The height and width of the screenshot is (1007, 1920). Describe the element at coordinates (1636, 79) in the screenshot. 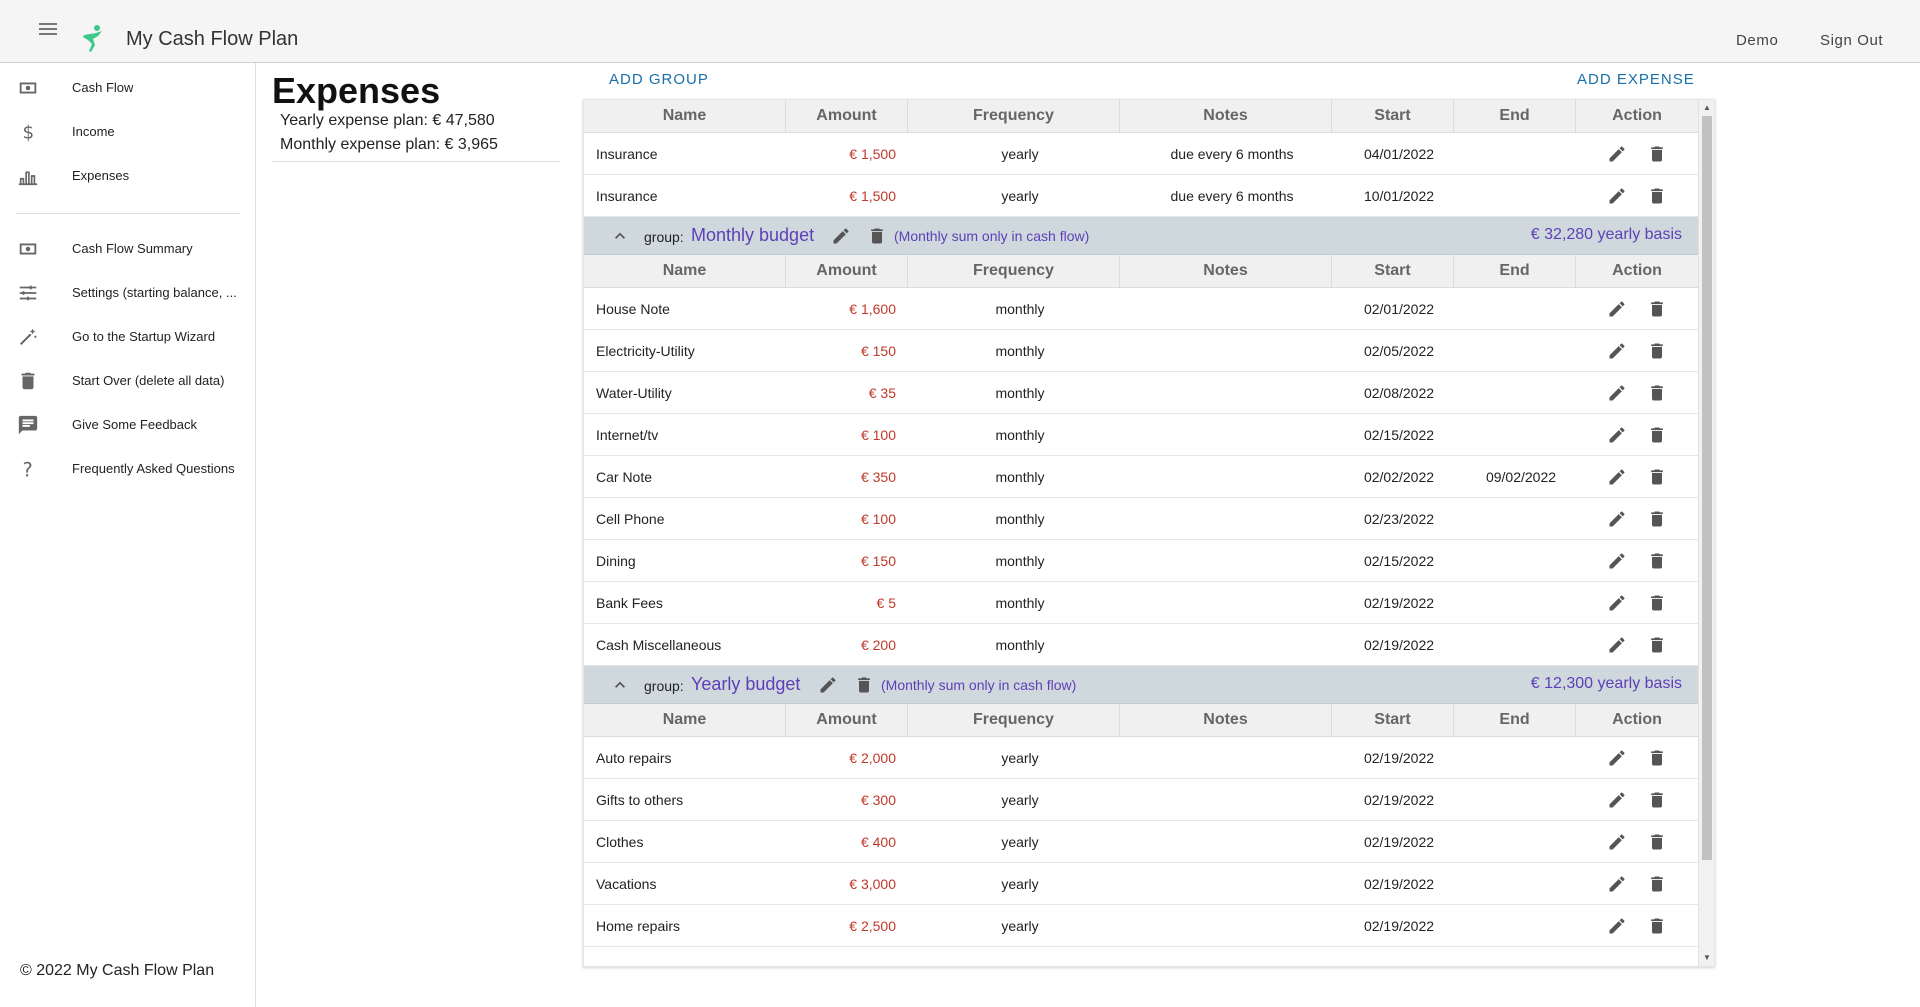

I see `add-expense-button: ADD EXPENSE` at that location.